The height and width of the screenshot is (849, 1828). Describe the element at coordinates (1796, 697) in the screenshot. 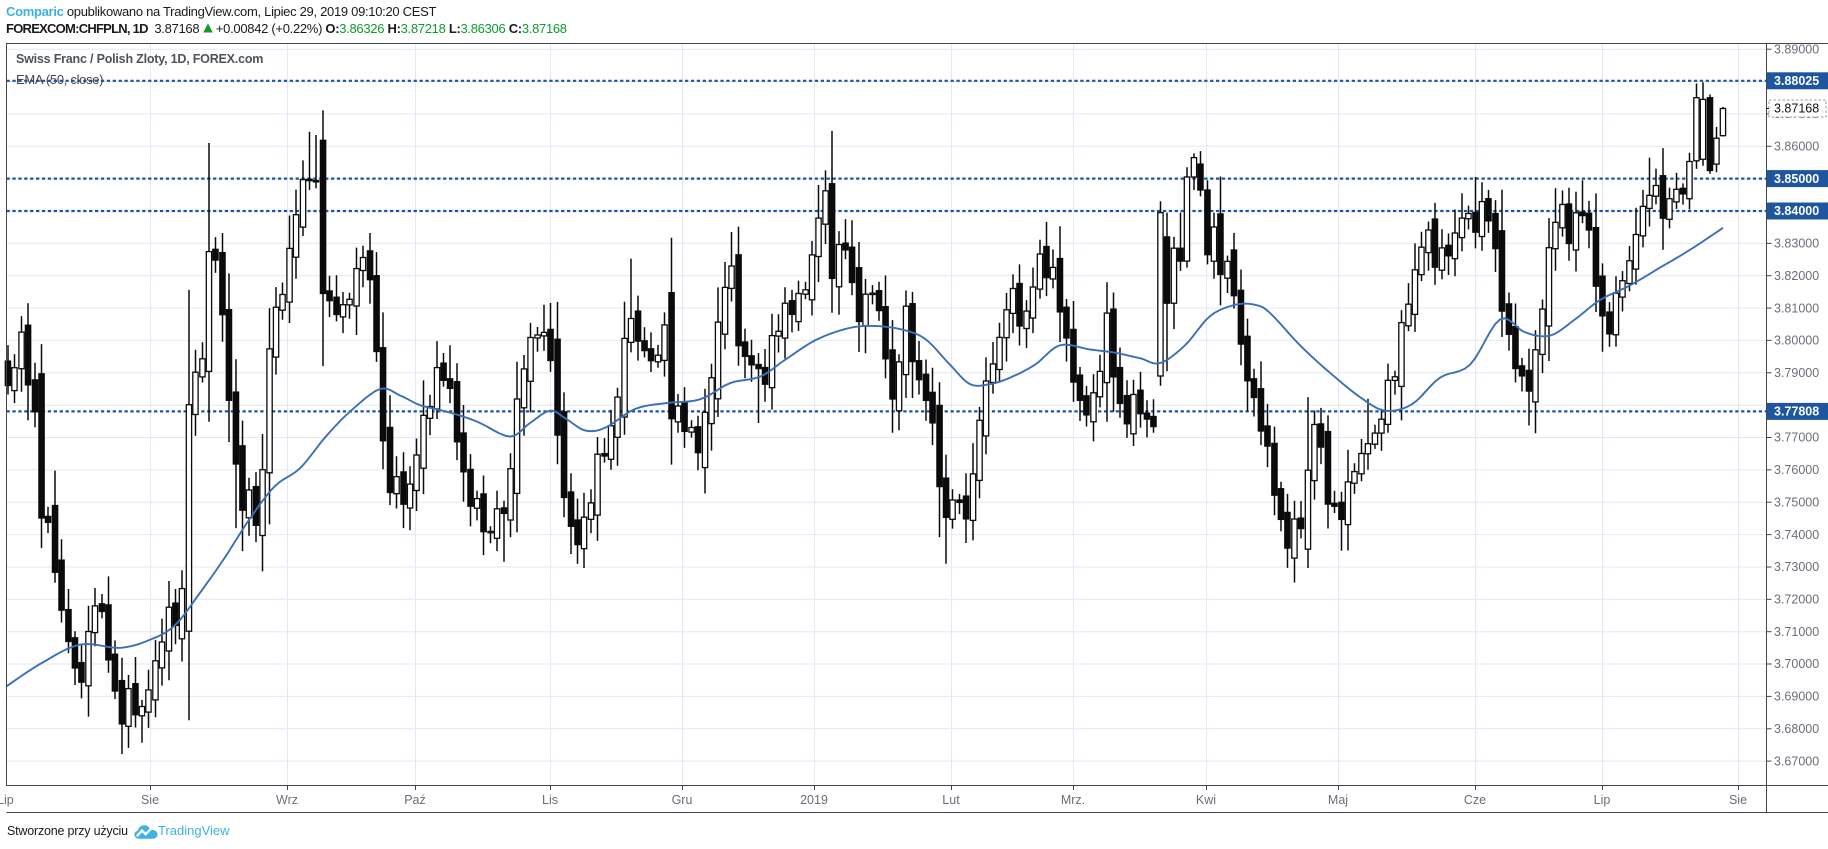

I see `svg-text: 3.69000` at that location.